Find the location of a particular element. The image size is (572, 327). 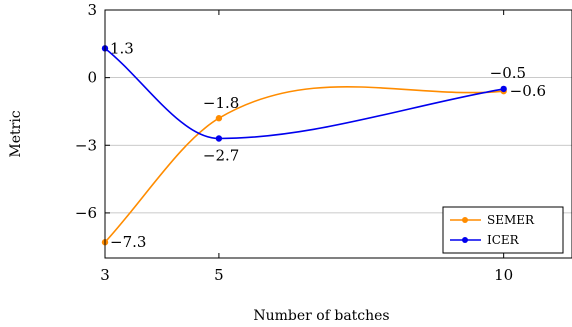

legend-box is located at coordinates (503, 230).